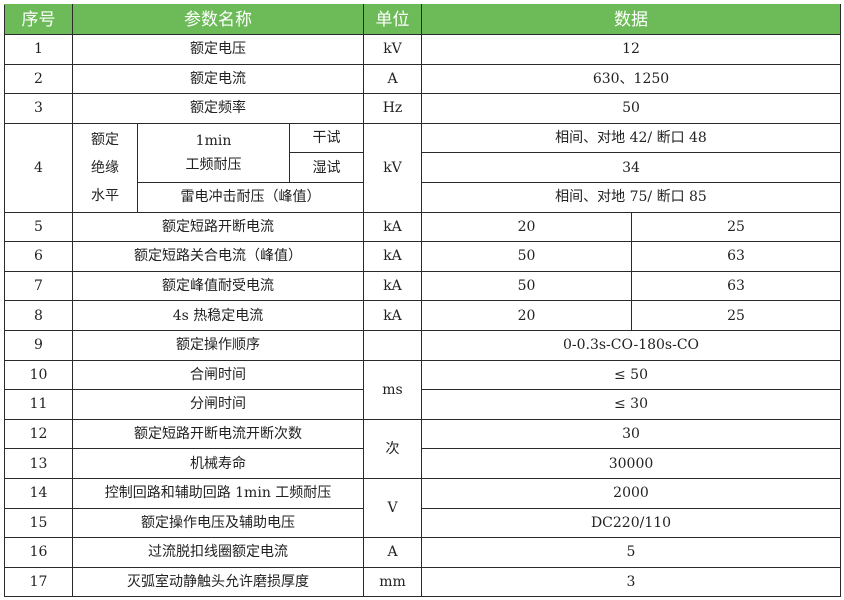  Describe the element at coordinates (218, 227) in the screenshot. I see `row-name: 额定短路开断电流` at that location.